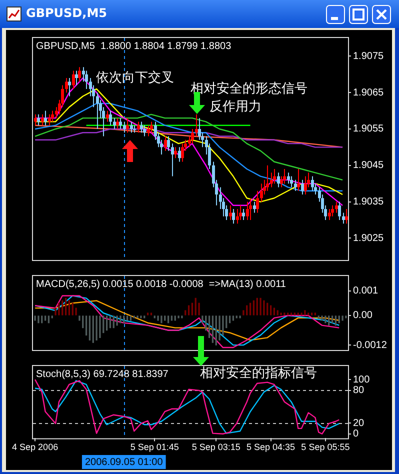 The image size is (399, 474). What do you see at coordinates (325, 447) in the screenshot?
I see `x-tick-label: 5 Sep 05:55` at bounding box center [325, 447].